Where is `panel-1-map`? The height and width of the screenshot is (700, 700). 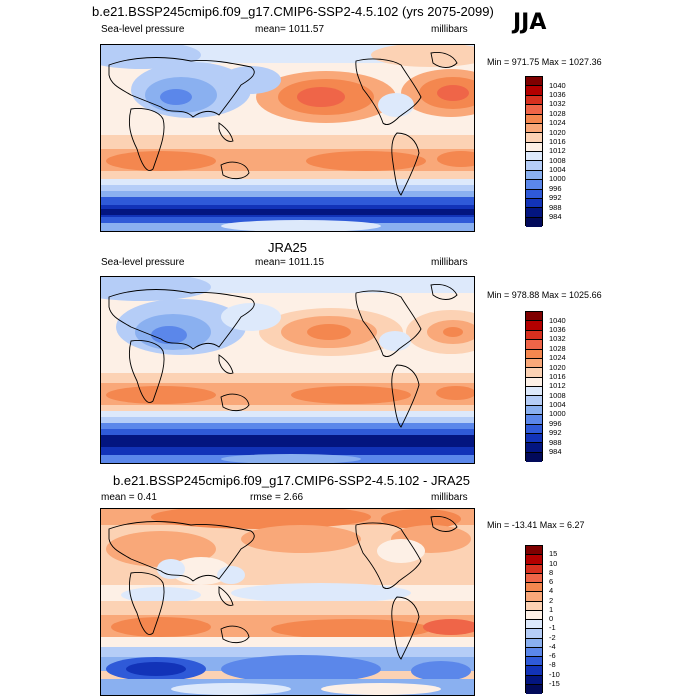 panel-1-map is located at coordinates (287, 138).